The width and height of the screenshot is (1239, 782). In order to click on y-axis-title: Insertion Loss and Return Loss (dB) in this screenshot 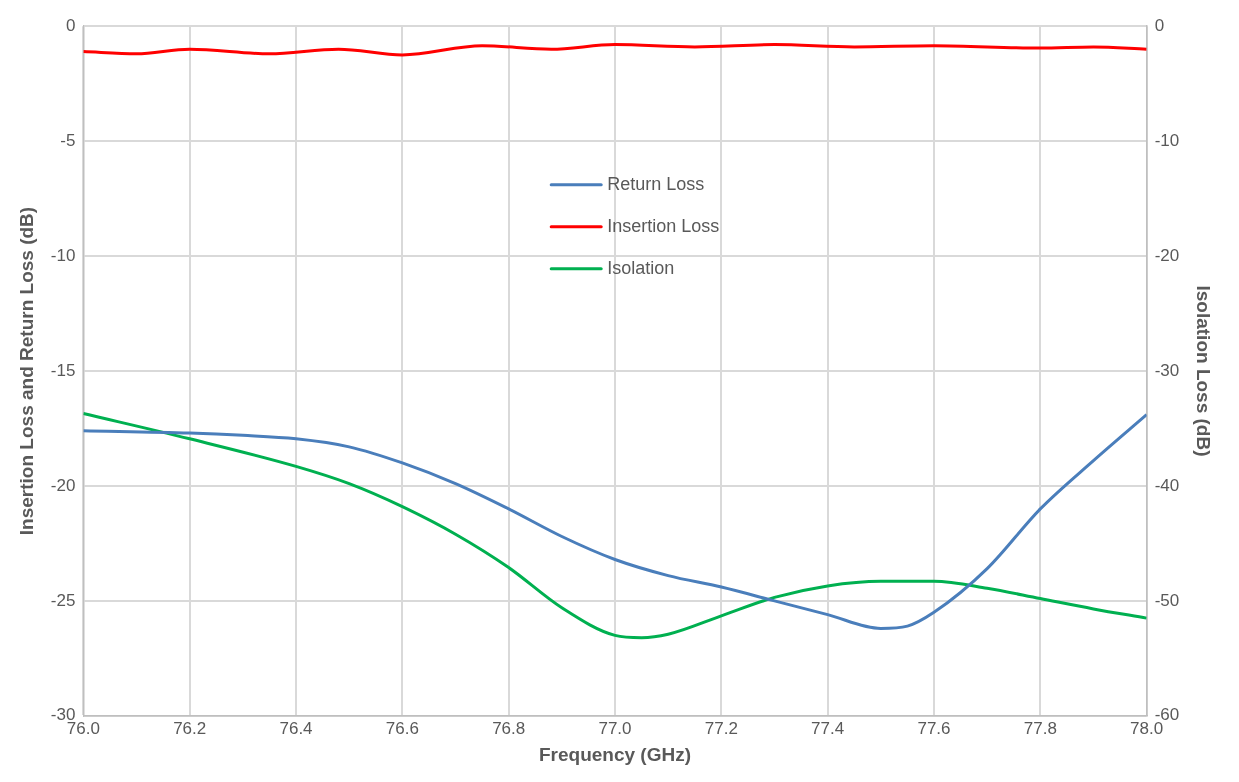, I will do `click(26, 371)`.